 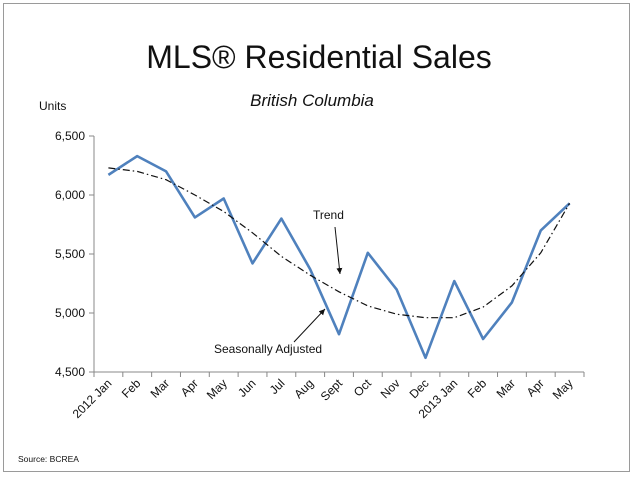 What do you see at coordinates (277, 386) in the screenshot?
I see `x-tick-label: Jul` at bounding box center [277, 386].